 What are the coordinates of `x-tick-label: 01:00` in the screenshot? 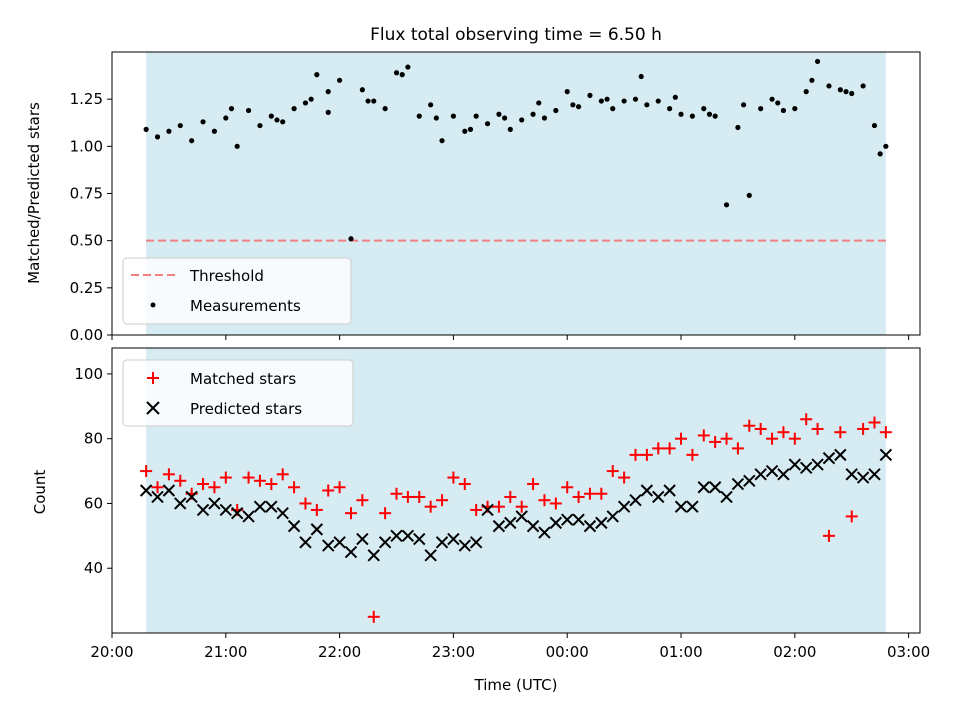 It's located at (680, 652).